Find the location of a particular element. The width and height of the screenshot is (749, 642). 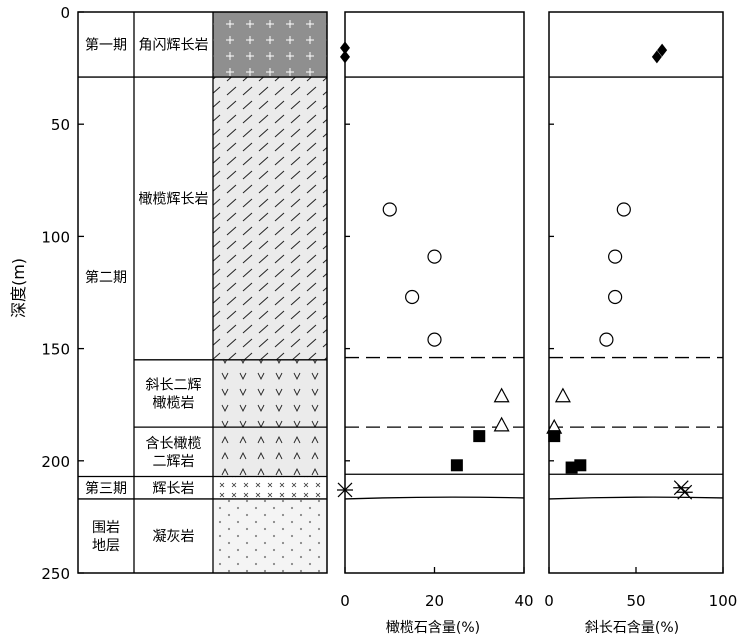

x-tick-label: 40 is located at coordinates (523, 601).